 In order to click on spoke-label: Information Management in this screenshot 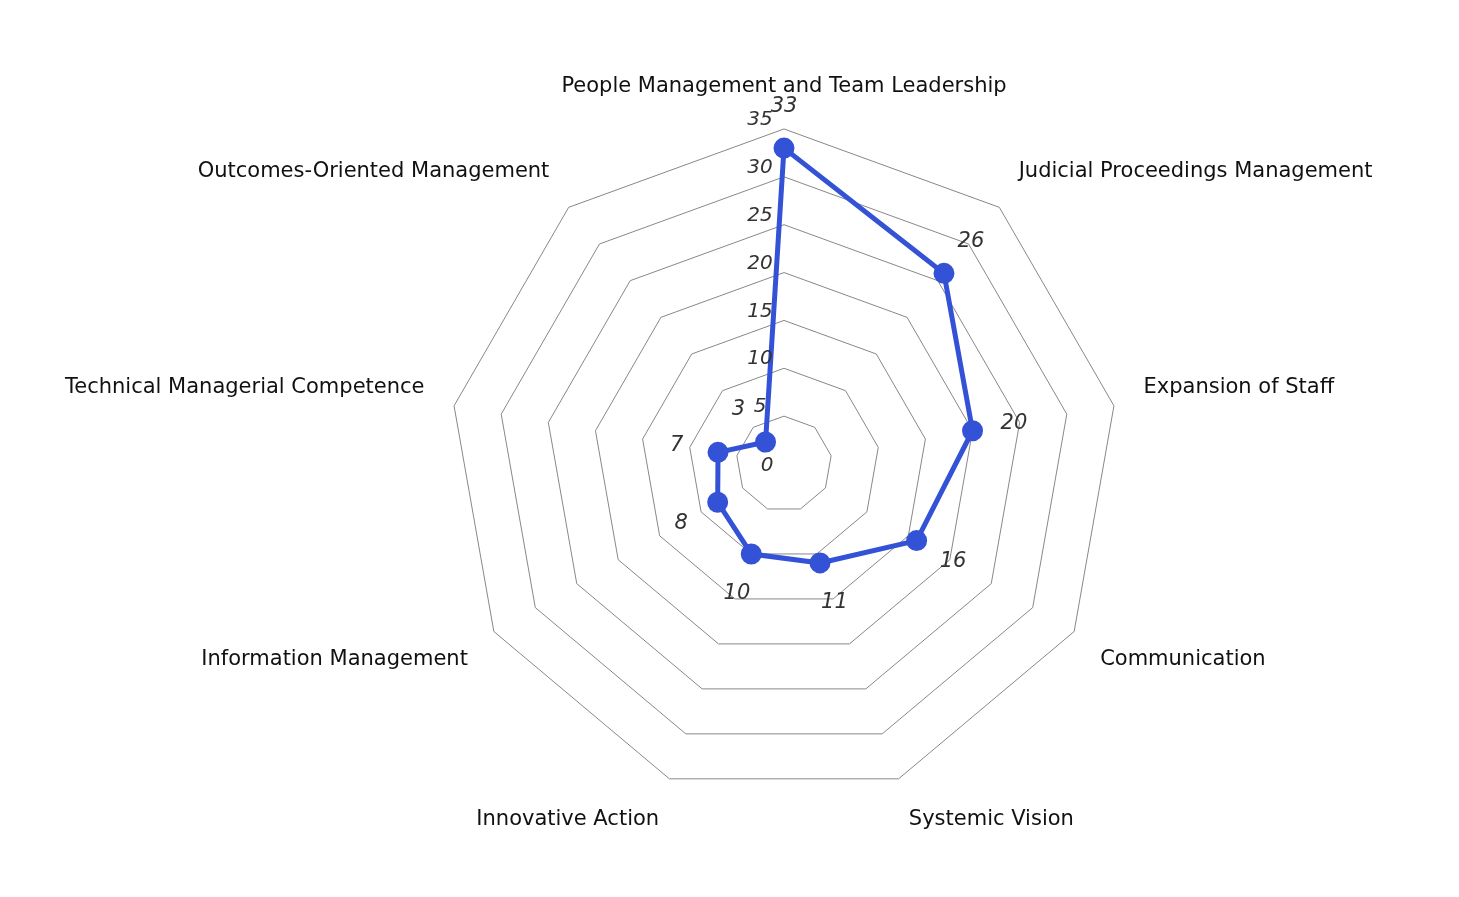, I will do `click(334, 657)`.